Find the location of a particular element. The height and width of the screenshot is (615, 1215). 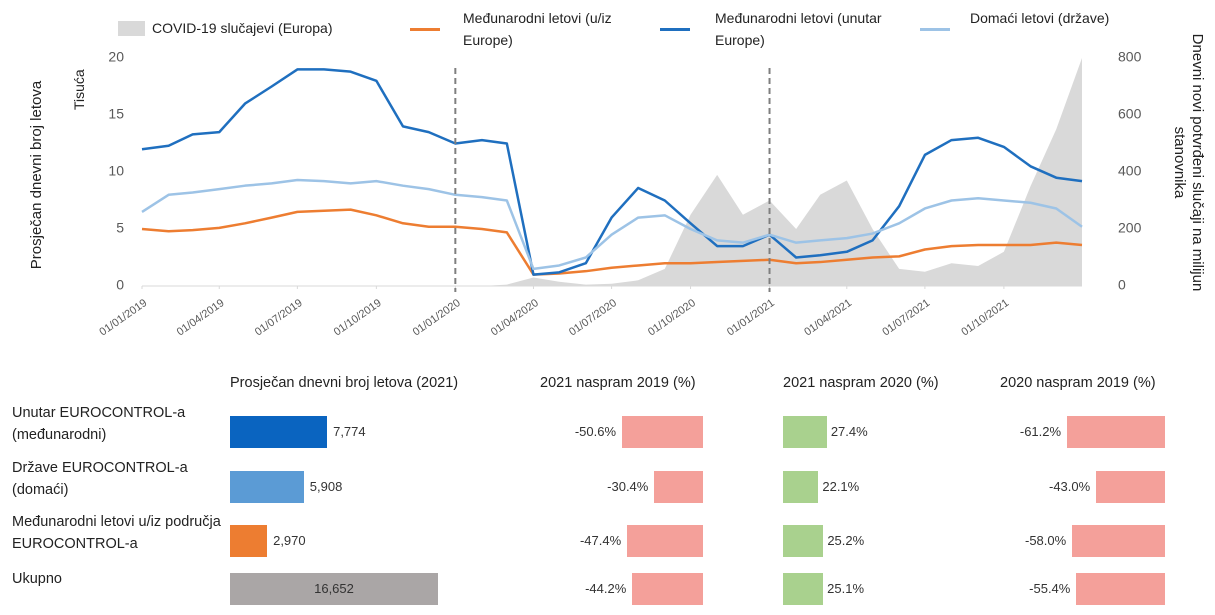

x-tick-label: 01/10/2021 is located at coordinates (985, 317).